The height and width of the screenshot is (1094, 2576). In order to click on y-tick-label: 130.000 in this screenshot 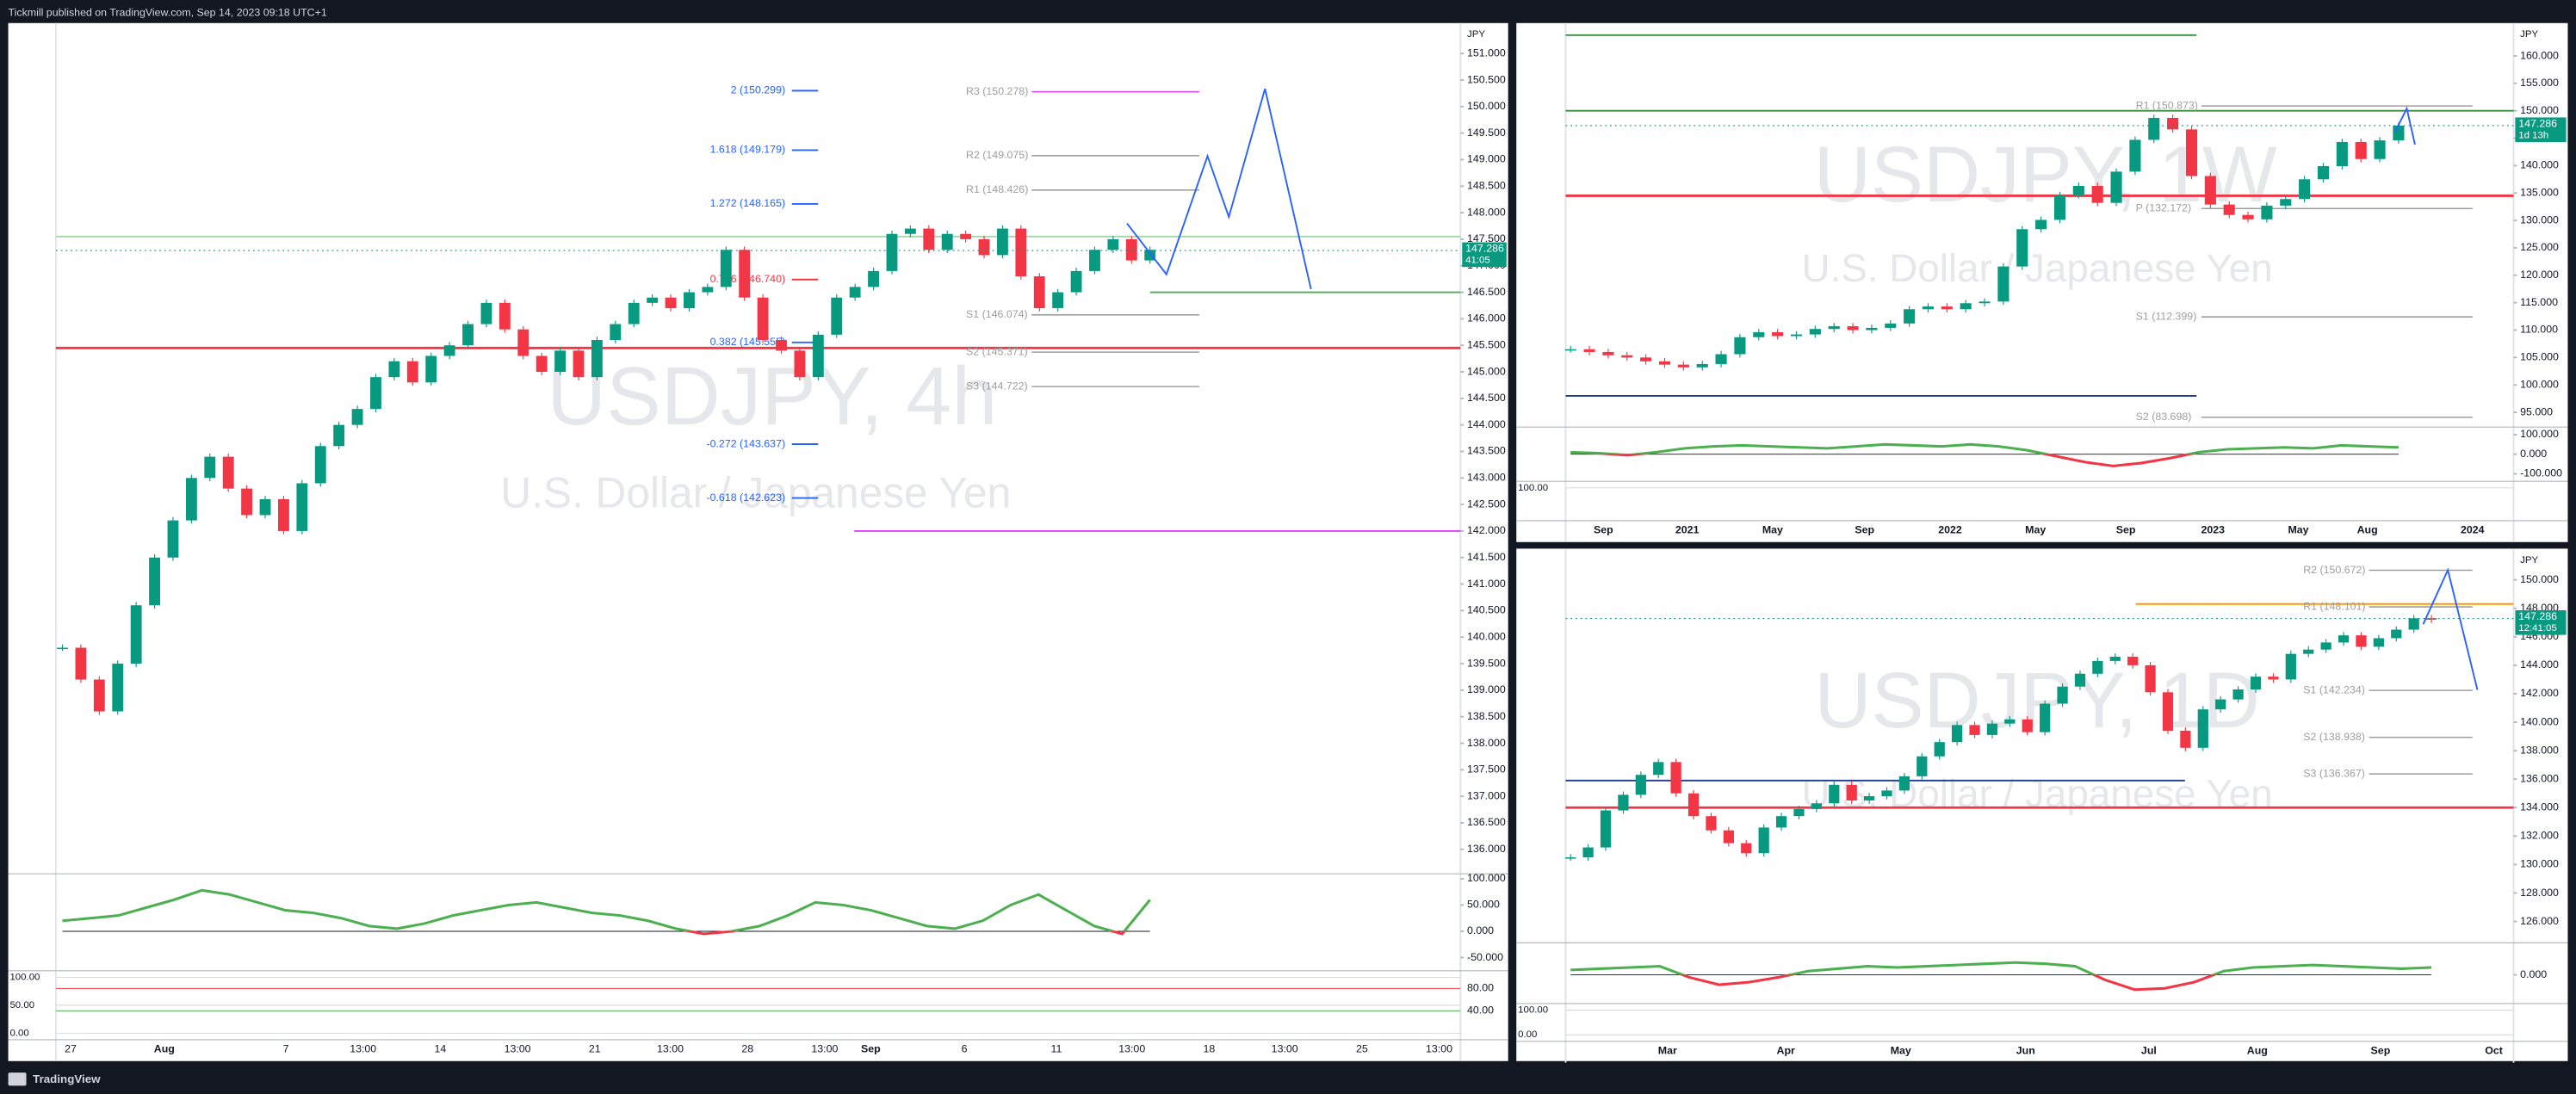, I will do `click(2539, 864)`.